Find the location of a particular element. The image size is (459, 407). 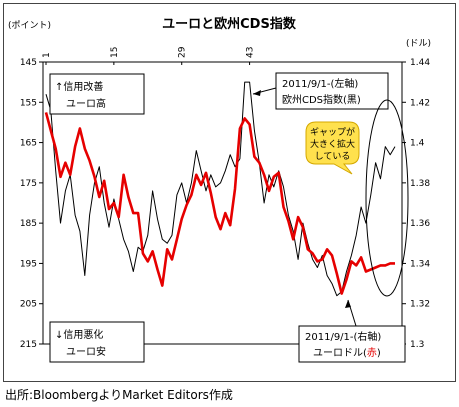

note-worsen-line2: ユーロ安 is located at coordinates (86, 351).